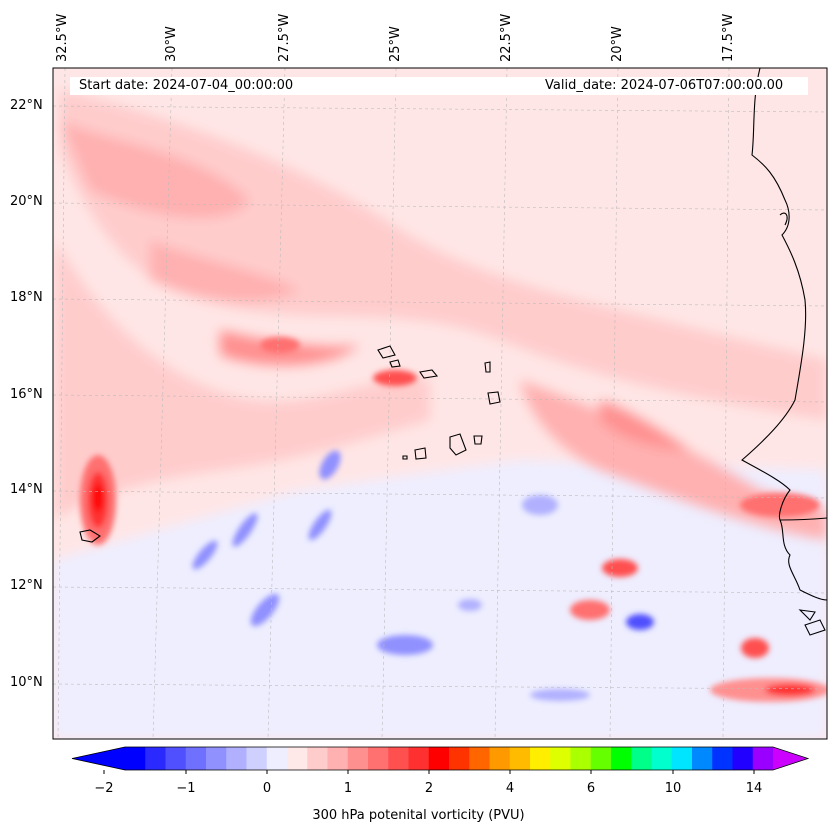  What do you see at coordinates (104, 788) in the screenshot?
I see `colorbar-tick: −2` at bounding box center [104, 788].